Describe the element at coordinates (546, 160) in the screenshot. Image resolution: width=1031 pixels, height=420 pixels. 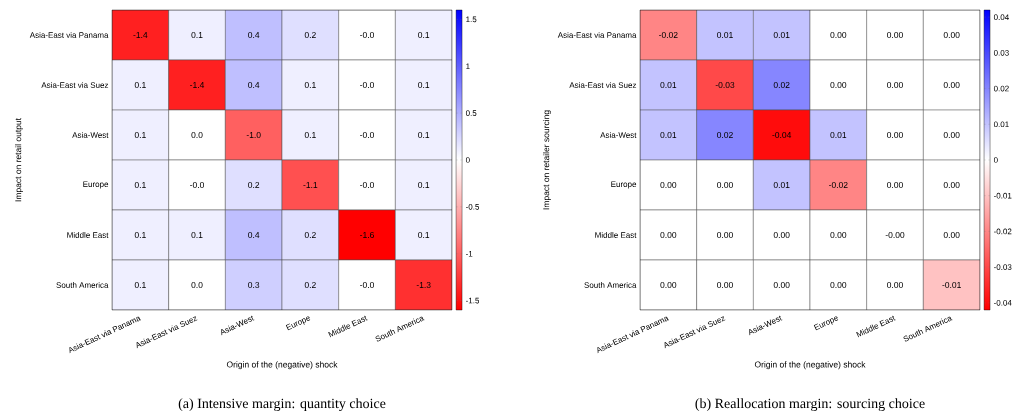
I see `y-axis-title: Impact on retailer sourcing` at that location.